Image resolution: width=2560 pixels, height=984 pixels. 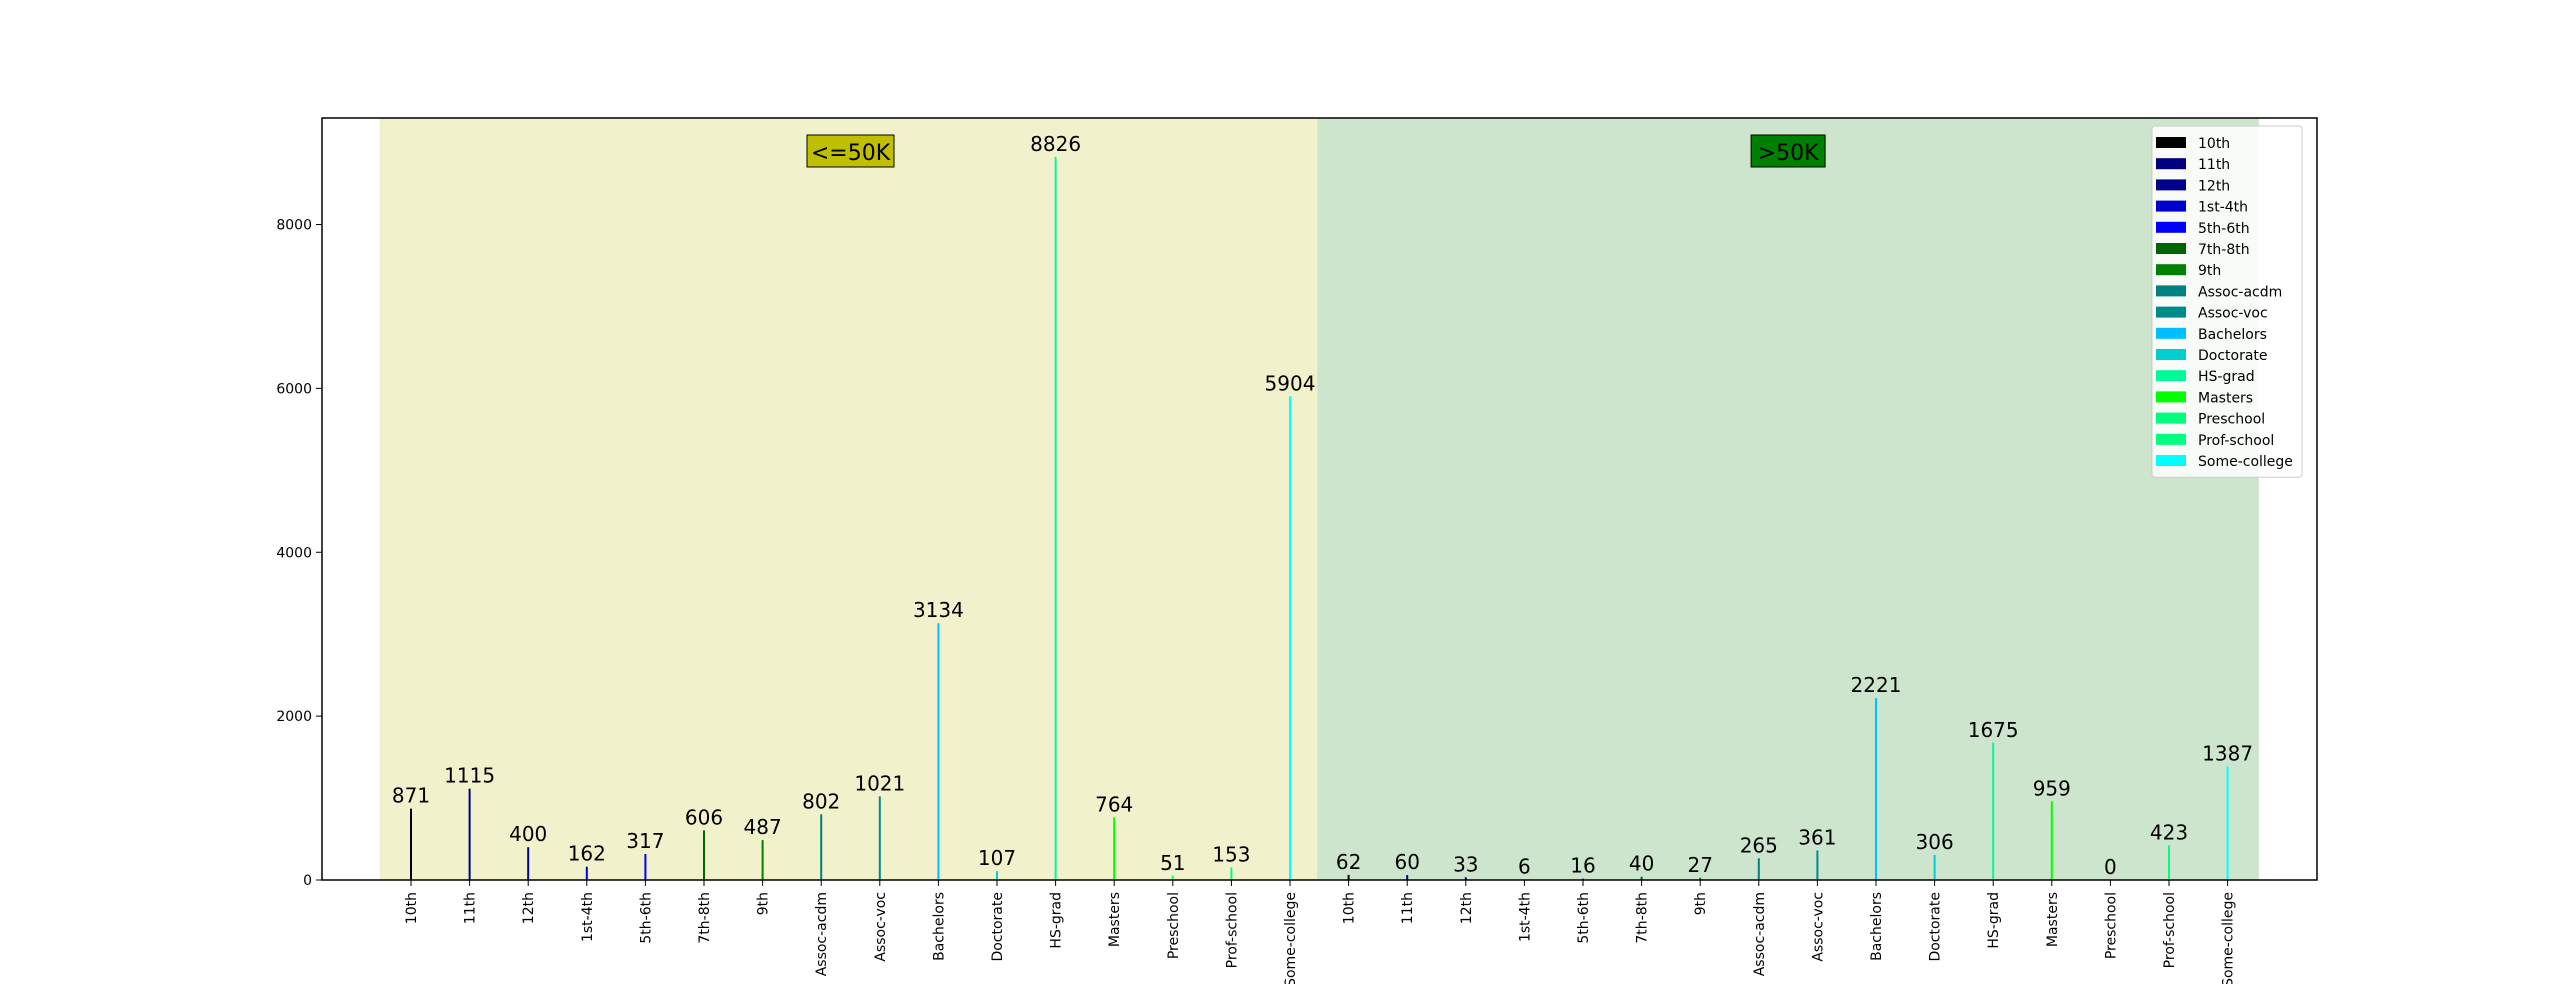 What do you see at coordinates (1115, 919) in the screenshot?
I see `x-tick-label: Masters` at bounding box center [1115, 919].